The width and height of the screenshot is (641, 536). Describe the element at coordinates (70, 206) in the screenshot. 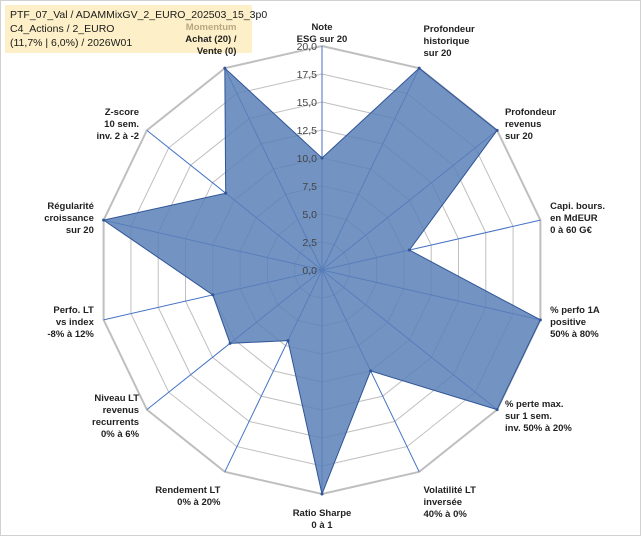

I see `axis-label: Régularité` at that location.